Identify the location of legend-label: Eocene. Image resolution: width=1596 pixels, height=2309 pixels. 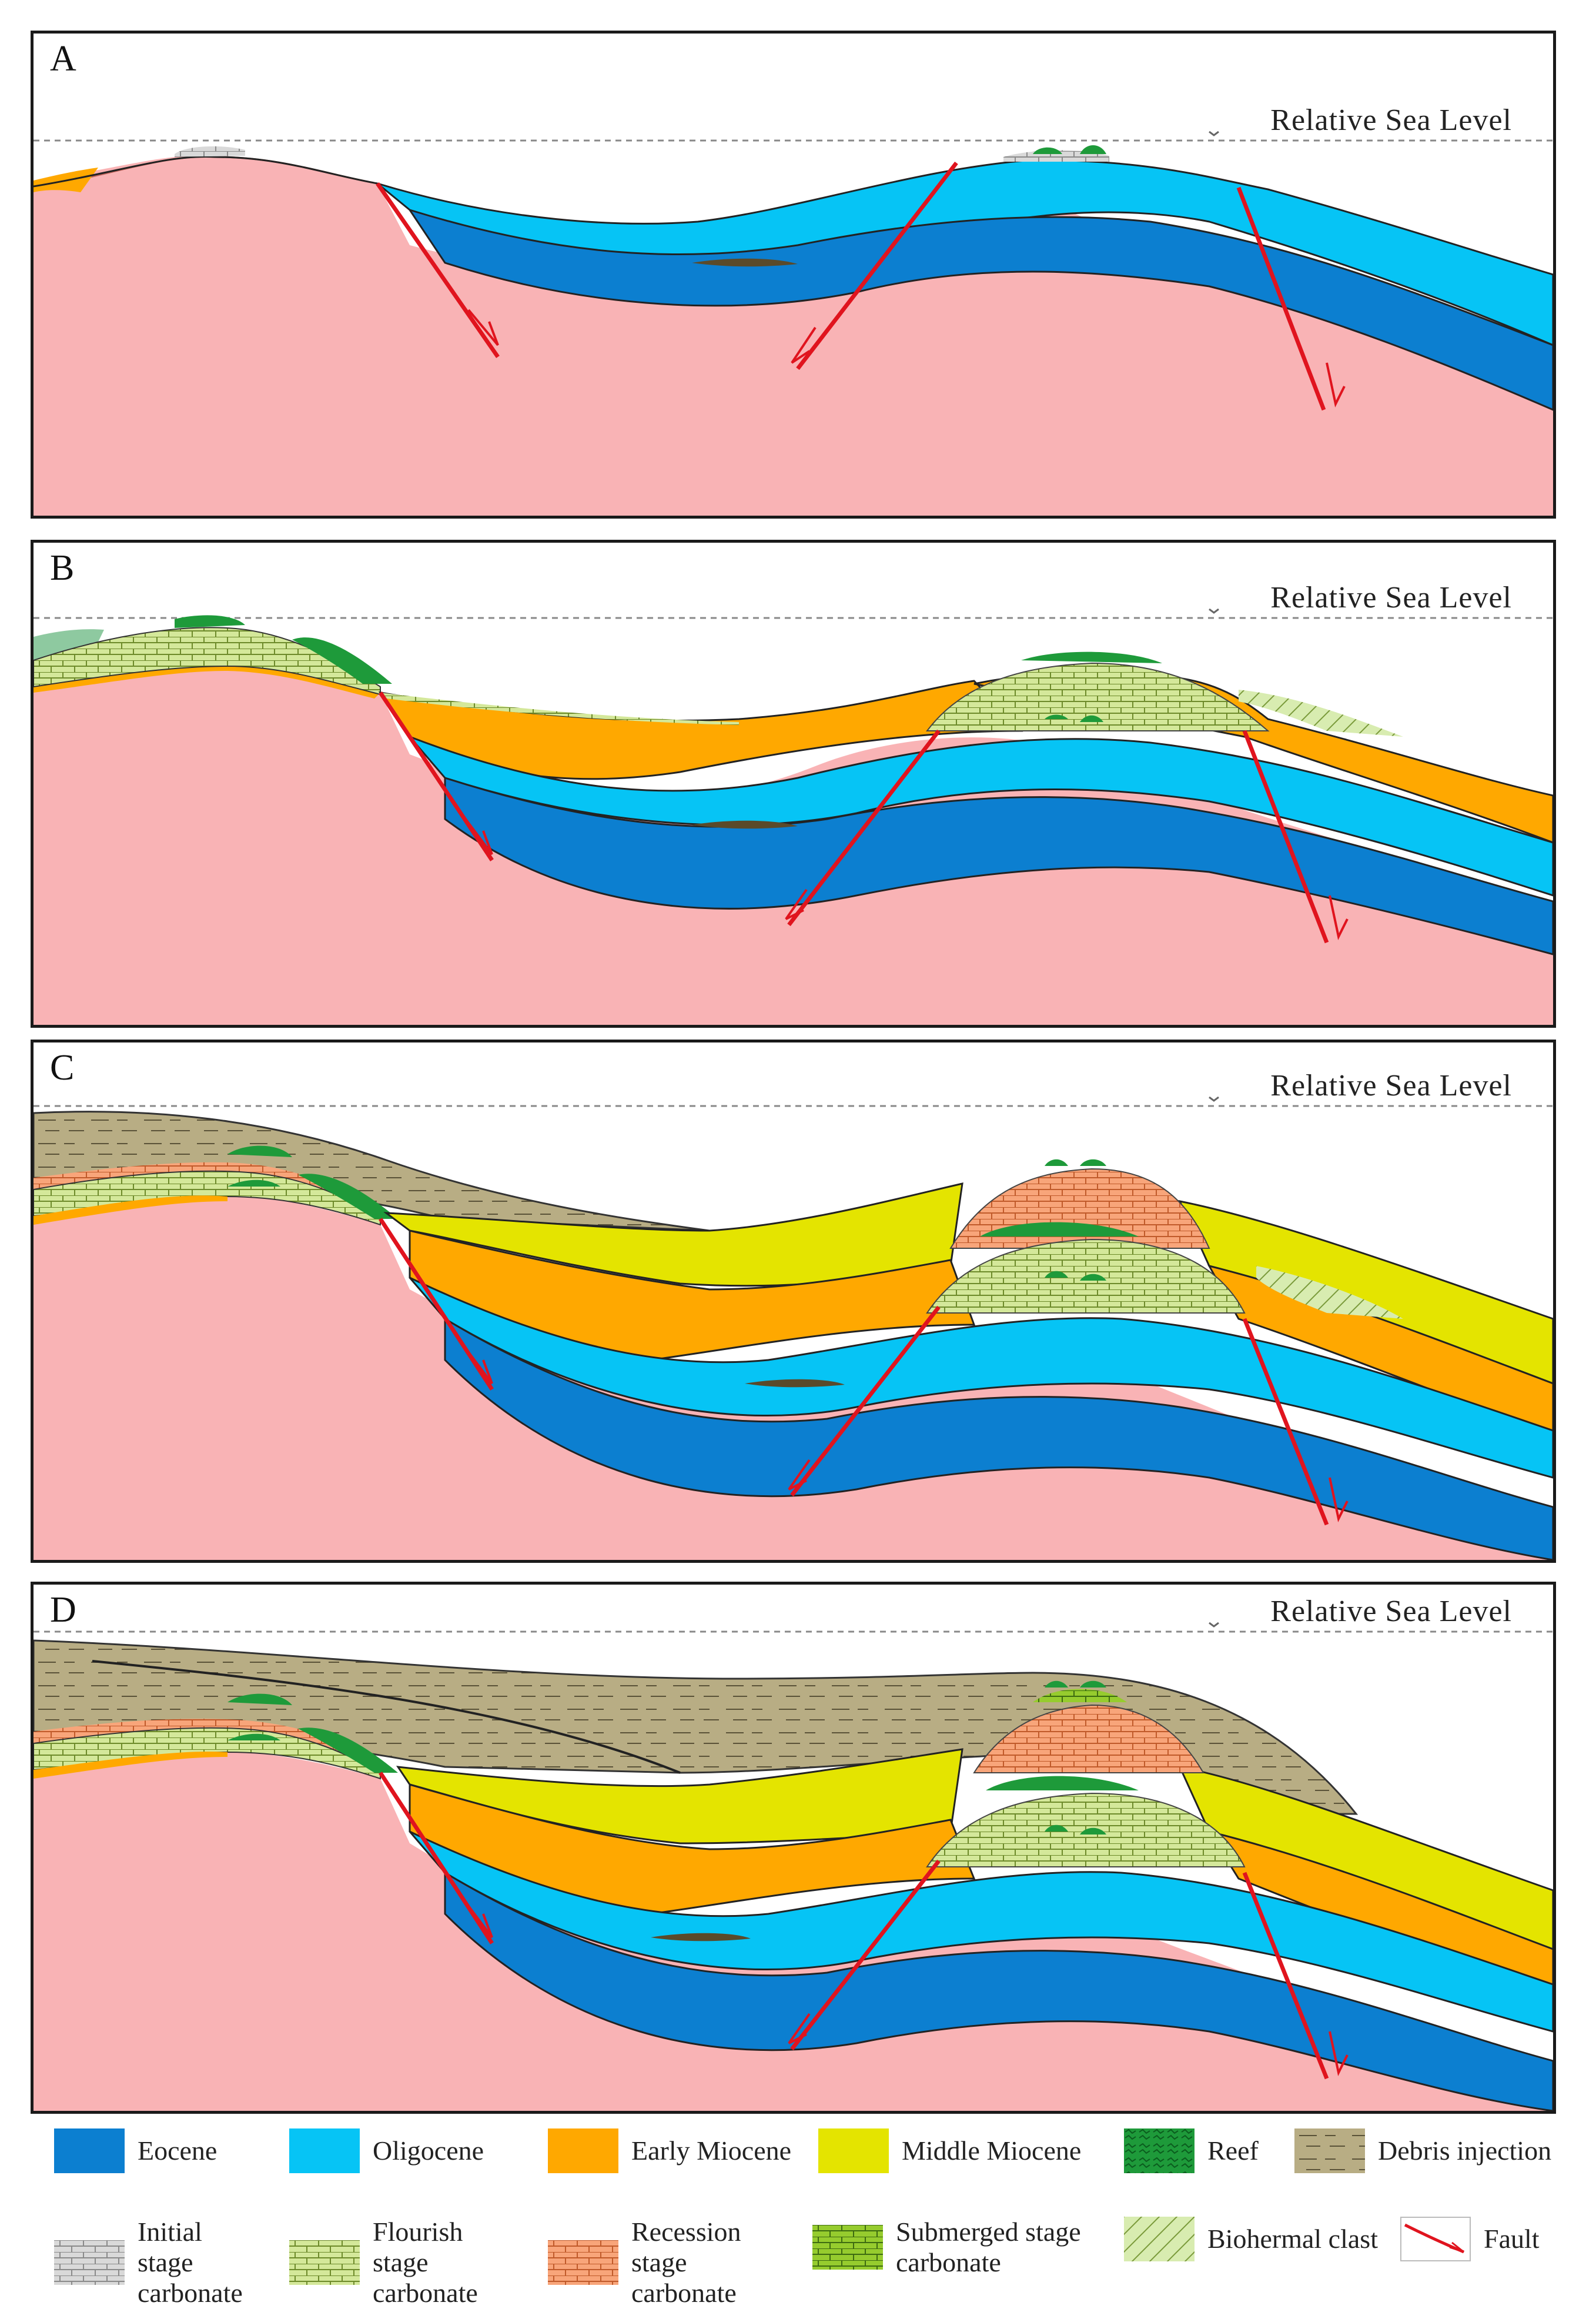
(178, 2151).